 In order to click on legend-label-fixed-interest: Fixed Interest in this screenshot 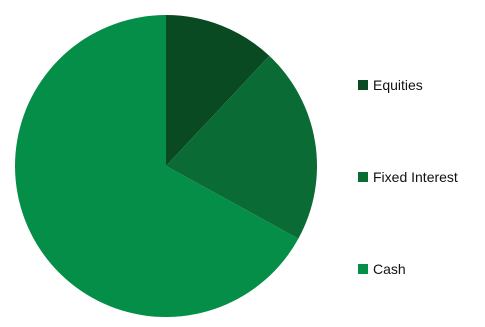, I will do `click(415, 177)`.